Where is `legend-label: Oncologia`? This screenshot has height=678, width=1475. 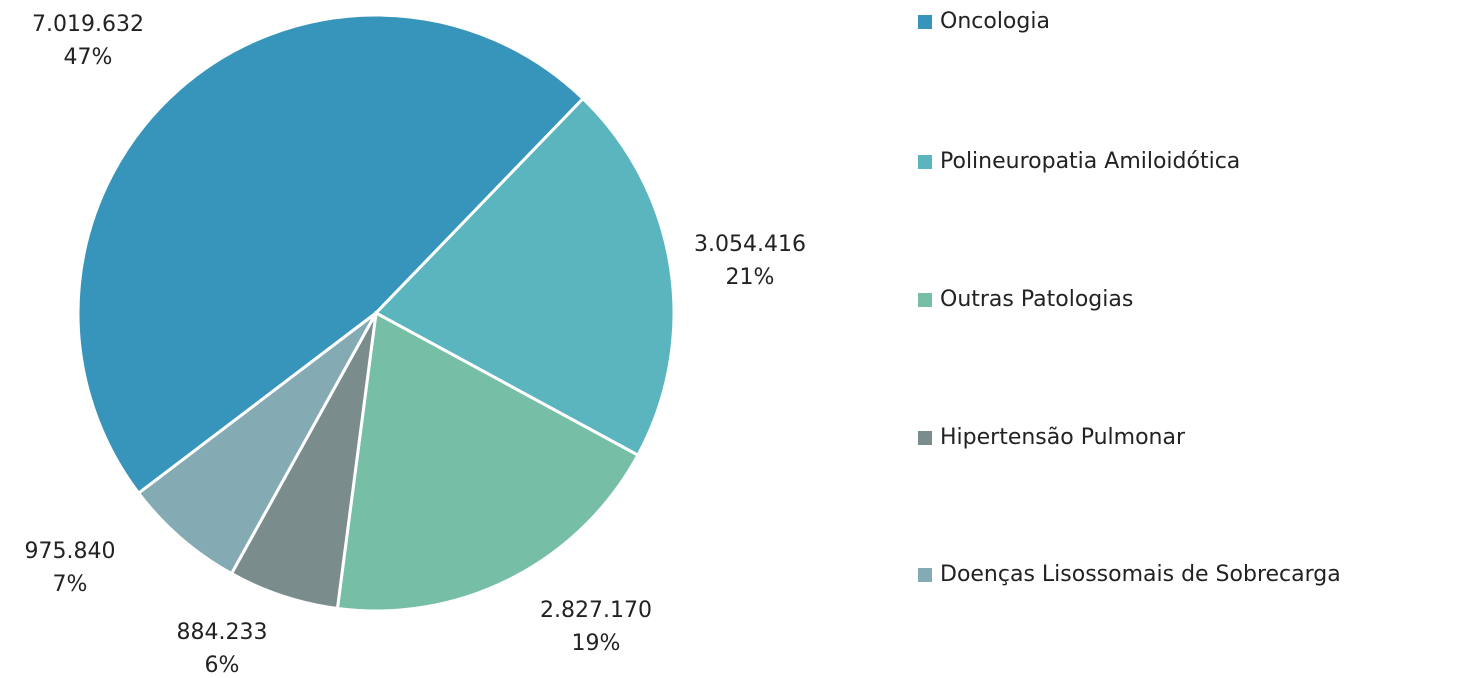 legend-label: Oncologia is located at coordinates (995, 21).